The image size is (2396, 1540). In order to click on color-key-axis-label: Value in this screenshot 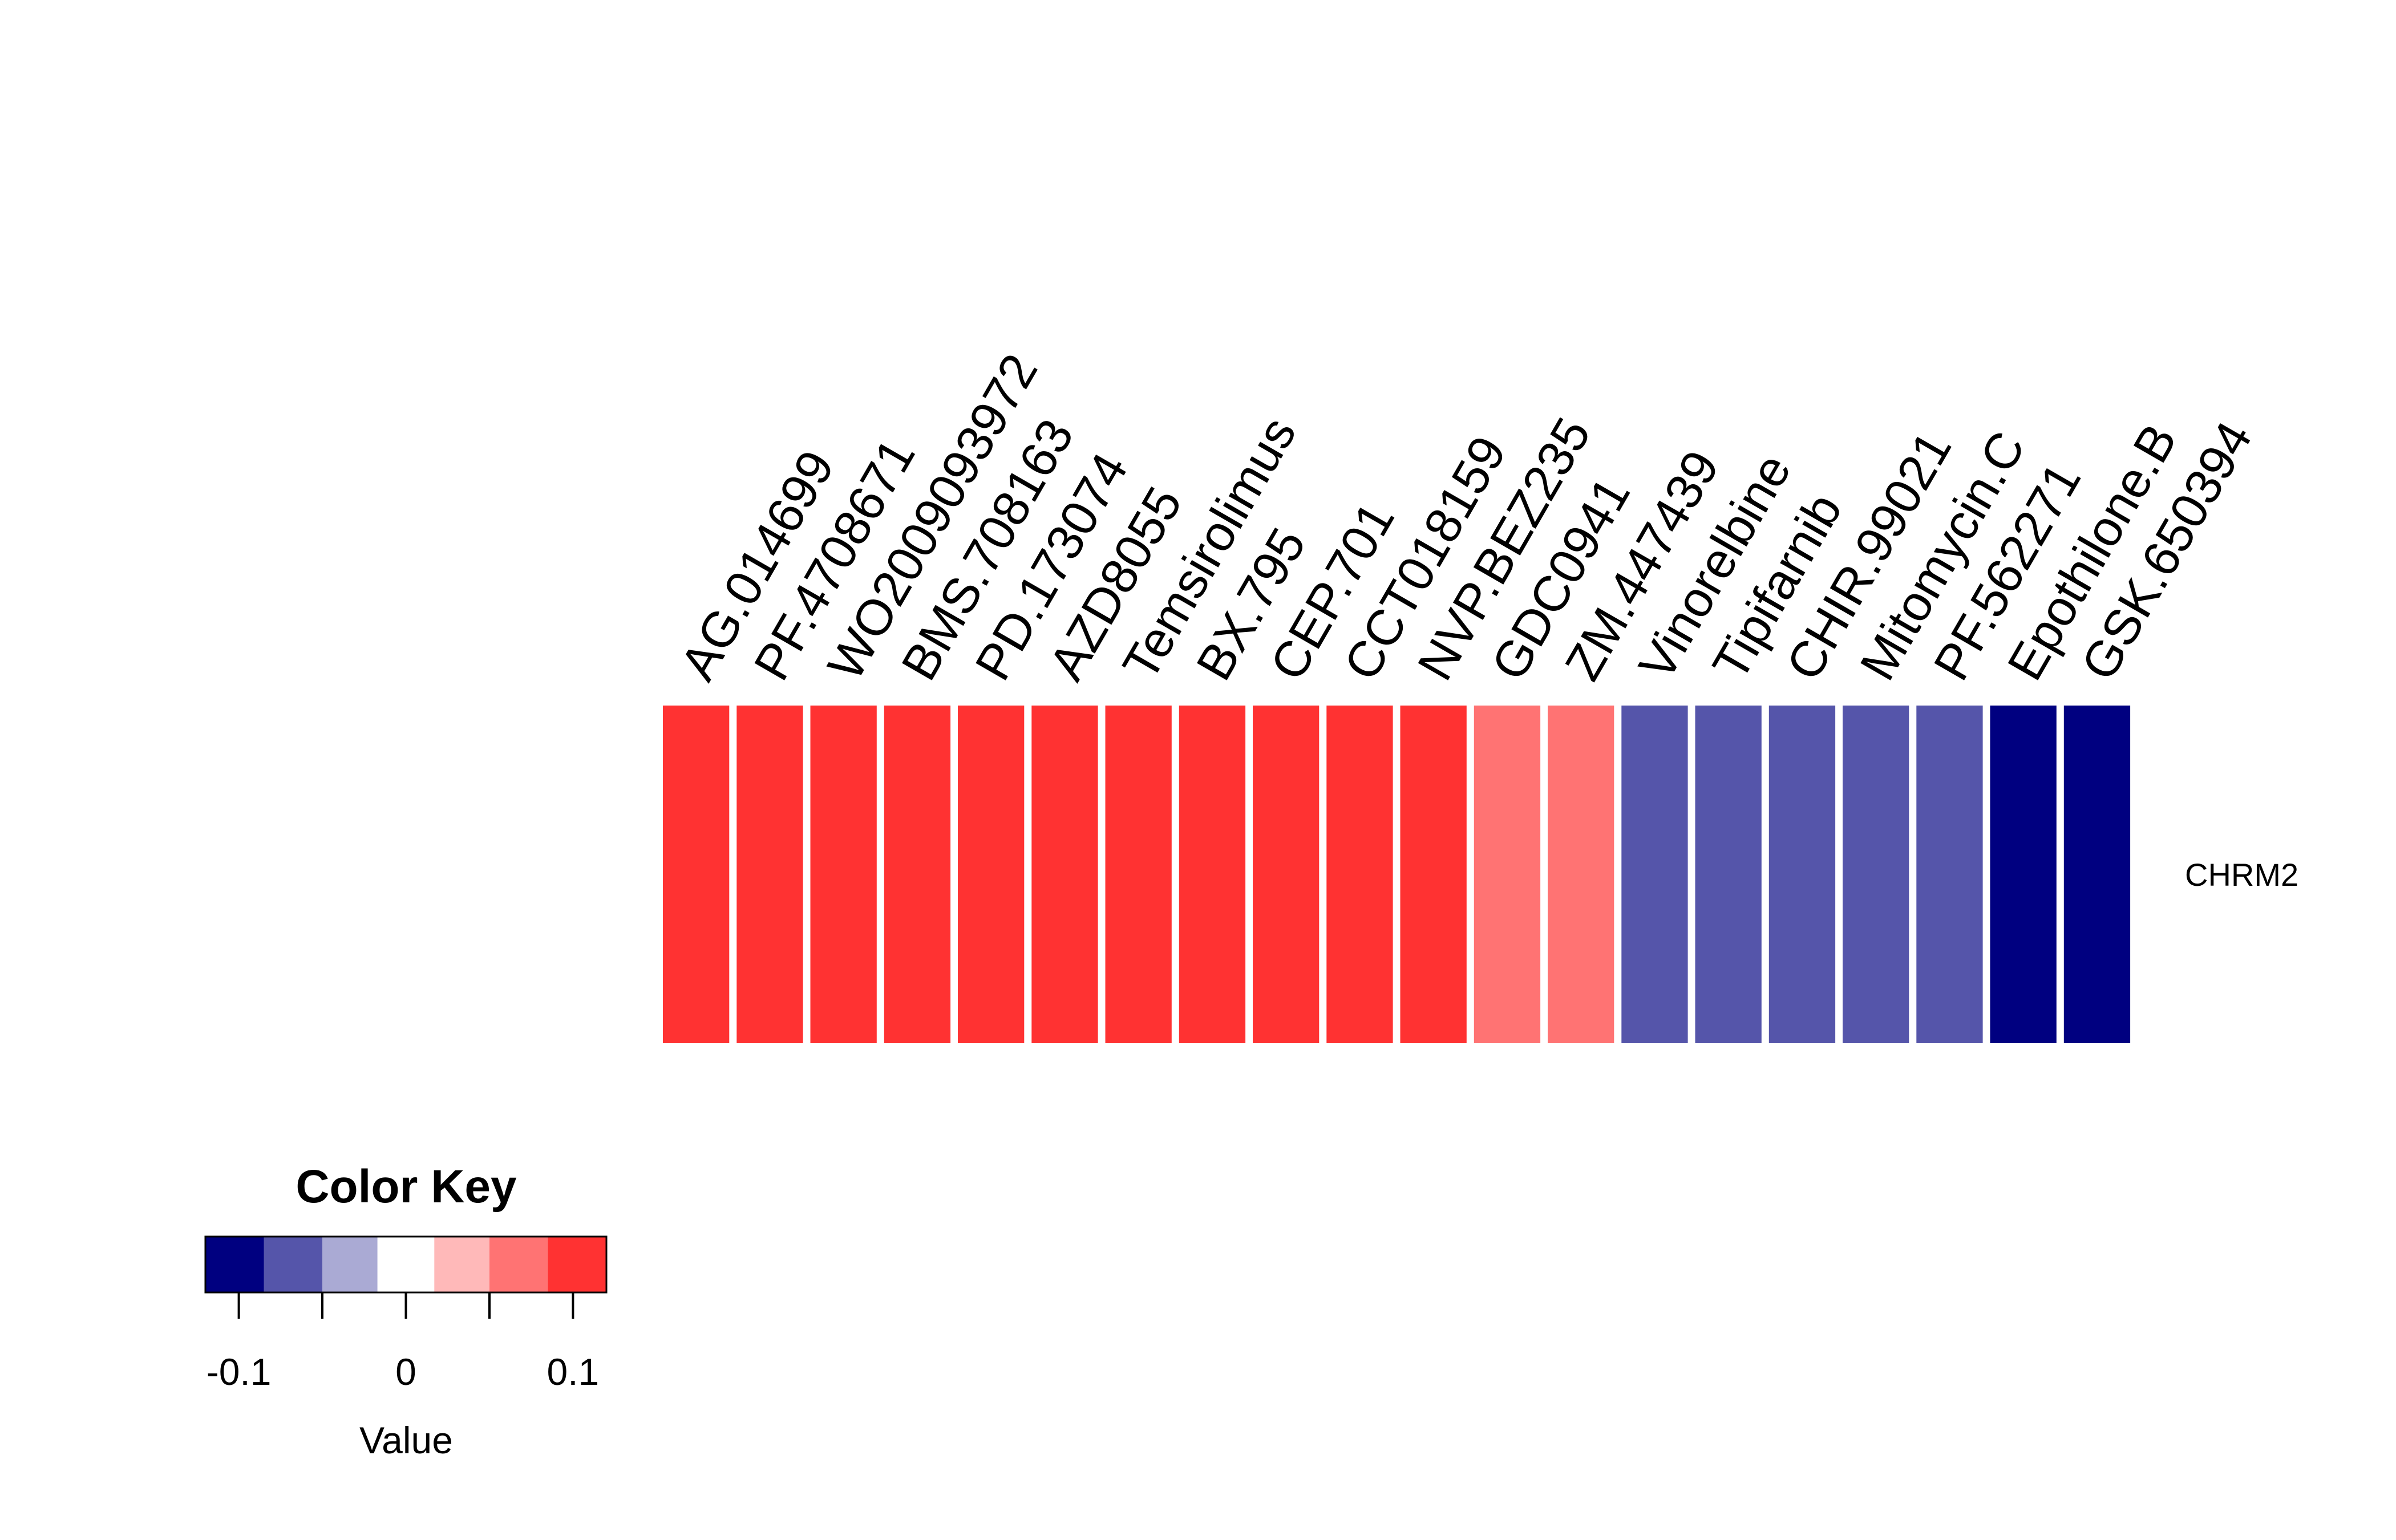, I will do `click(406, 1440)`.